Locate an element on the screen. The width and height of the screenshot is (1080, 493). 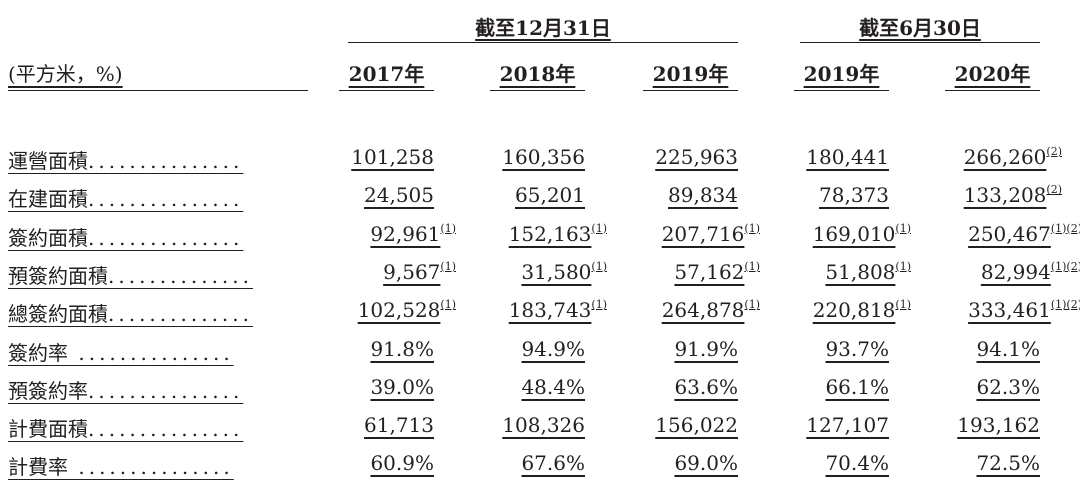
cell-value: 62.3% is located at coordinates (1008, 386).